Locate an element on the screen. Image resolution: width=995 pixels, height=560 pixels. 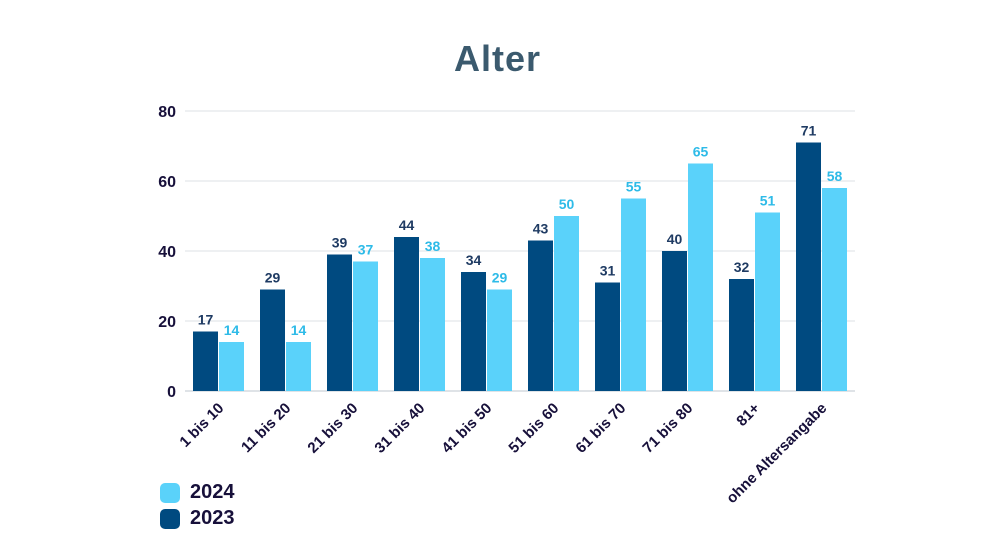
data-label-2024: 38 is located at coordinates (433, 246).